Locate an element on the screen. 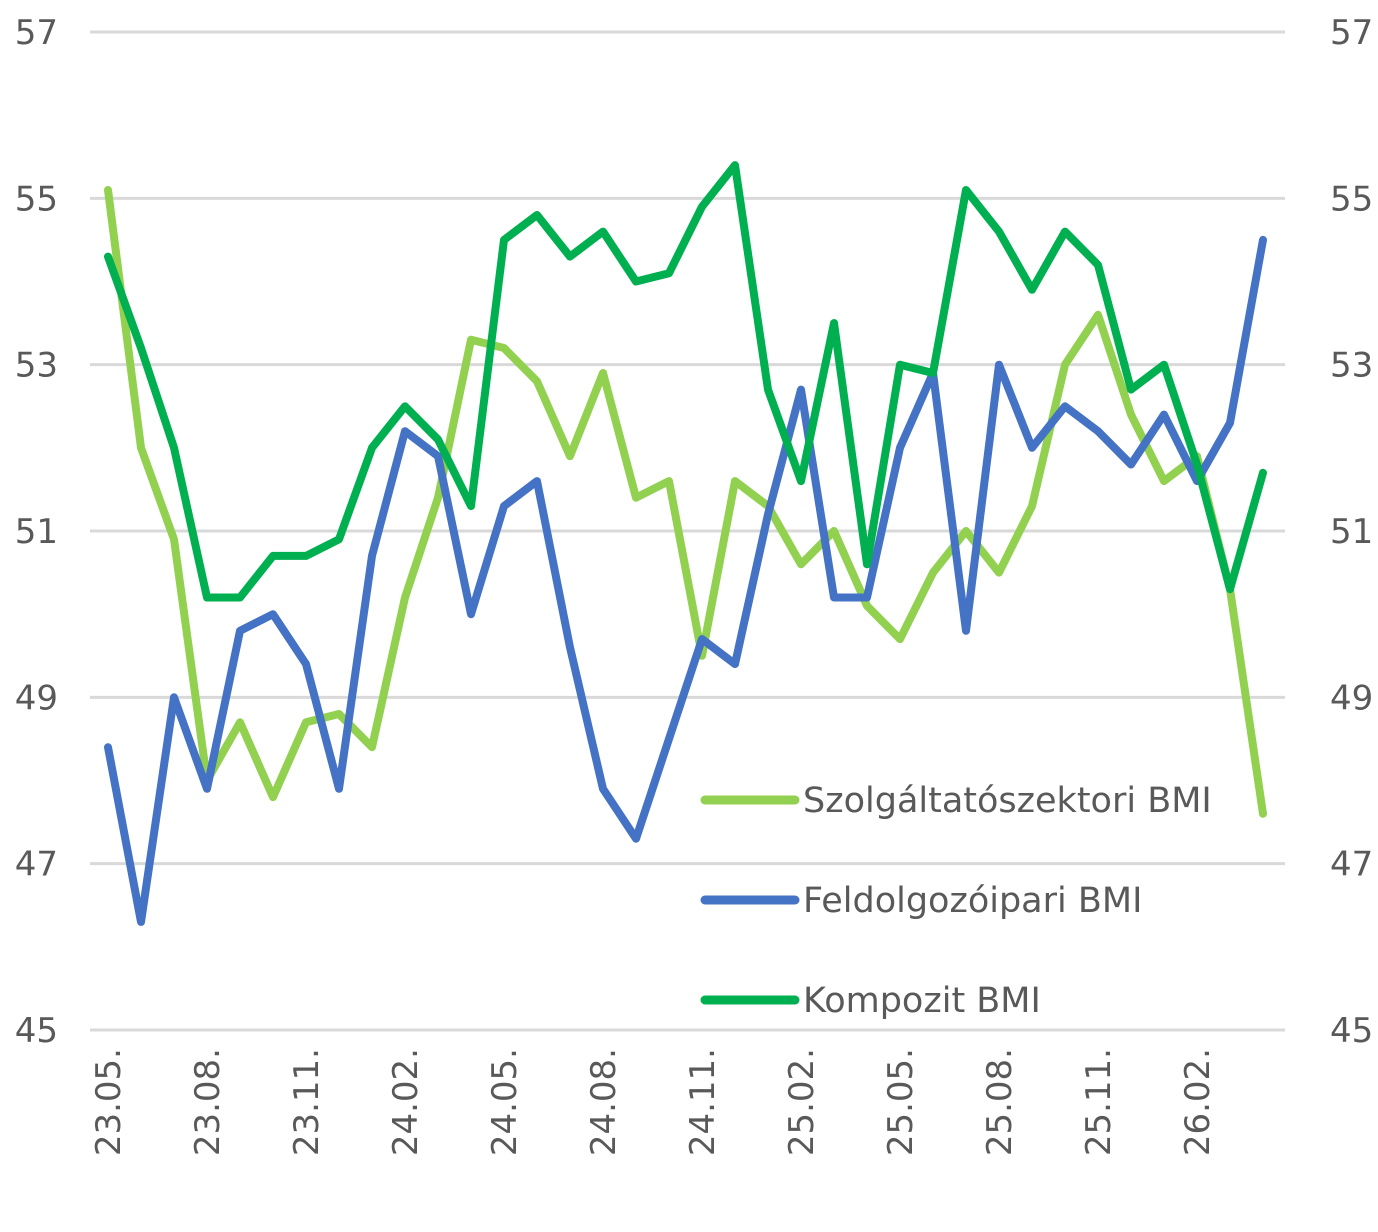  y-tick-label-right: 45 is located at coordinates (1351, 1031).